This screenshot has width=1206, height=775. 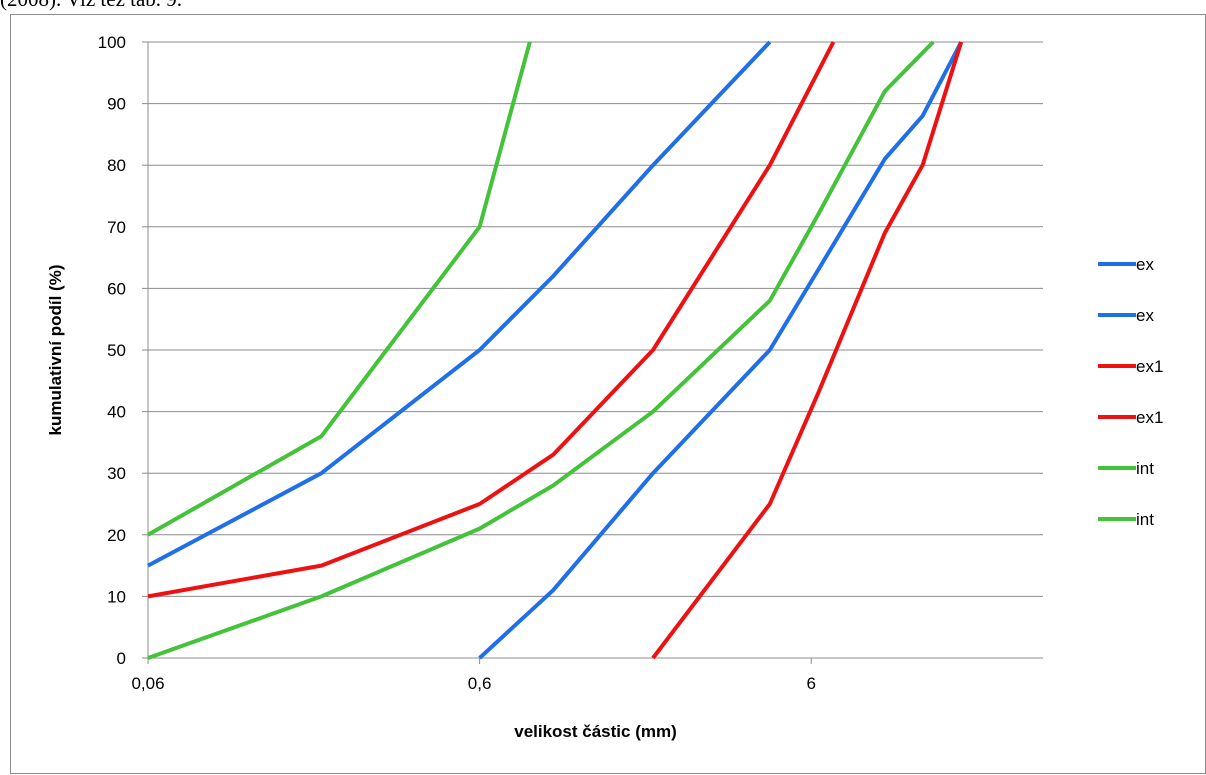 What do you see at coordinates (1149, 417) in the screenshot?
I see `legend-label-ex1-4: ex1` at bounding box center [1149, 417].